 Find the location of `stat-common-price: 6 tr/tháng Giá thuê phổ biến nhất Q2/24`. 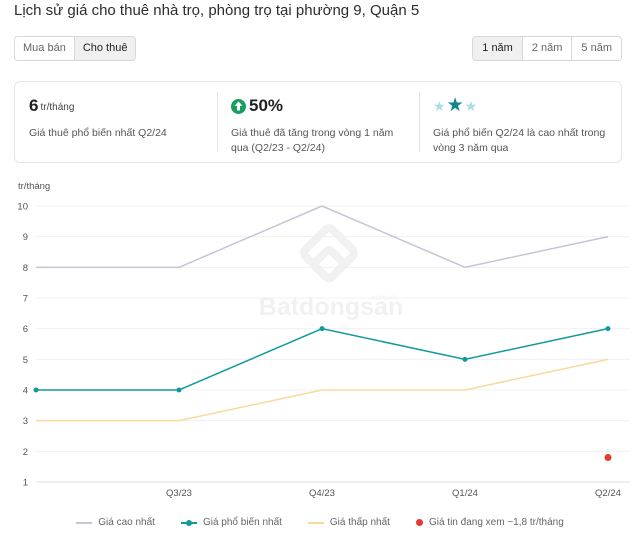

stat-common-price: 6 tr/tháng Giá thuê phổ biến nhất Q2/24 is located at coordinates (116, 122).